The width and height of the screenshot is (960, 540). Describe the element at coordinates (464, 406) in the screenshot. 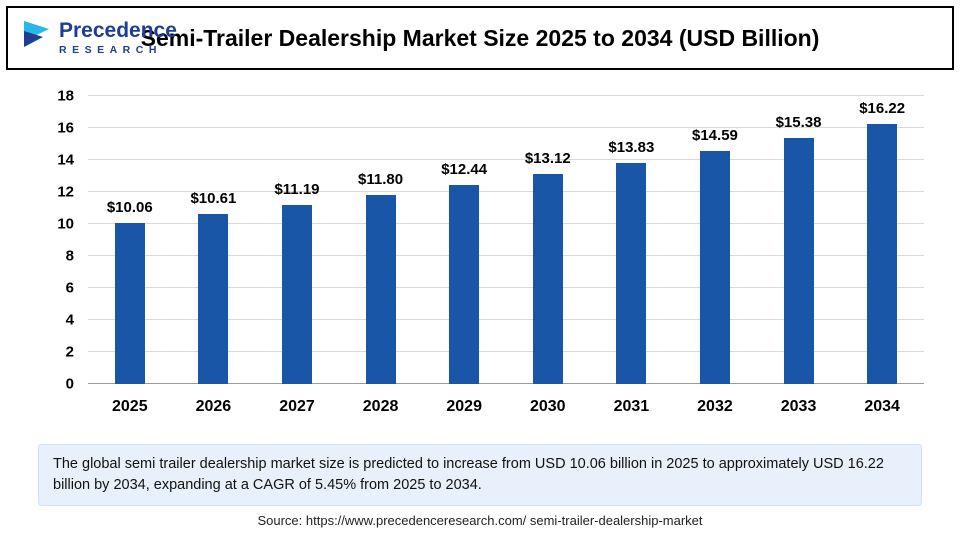

I see `x-axis-label: 2029` at that location.